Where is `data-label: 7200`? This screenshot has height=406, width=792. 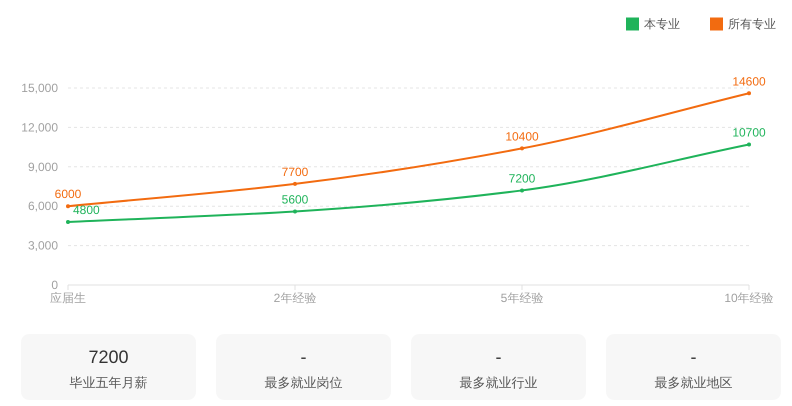 data-label: 7200 is located at coordinates (522, 178).